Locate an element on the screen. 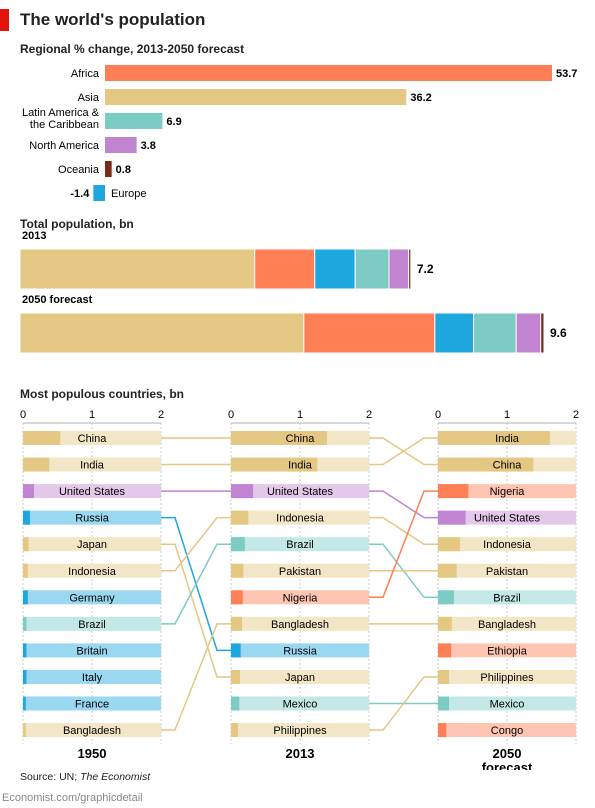 The height and width of the screenshot is (808, 595). panel-year-label: forecast is located at coordinates (507, 765).